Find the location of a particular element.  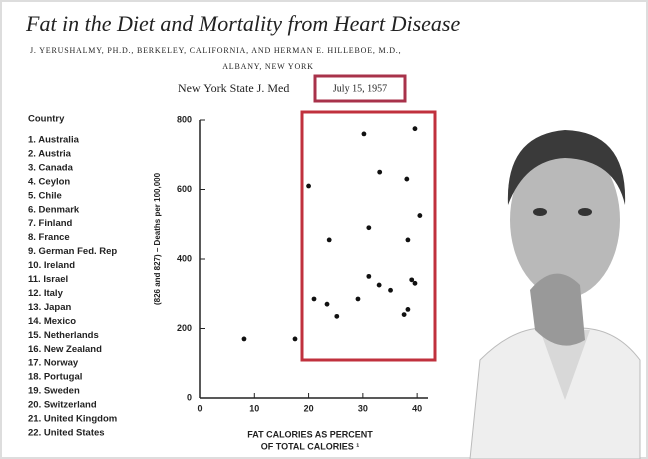

date: July 15, 1957 is located at coordinates (360, 88).